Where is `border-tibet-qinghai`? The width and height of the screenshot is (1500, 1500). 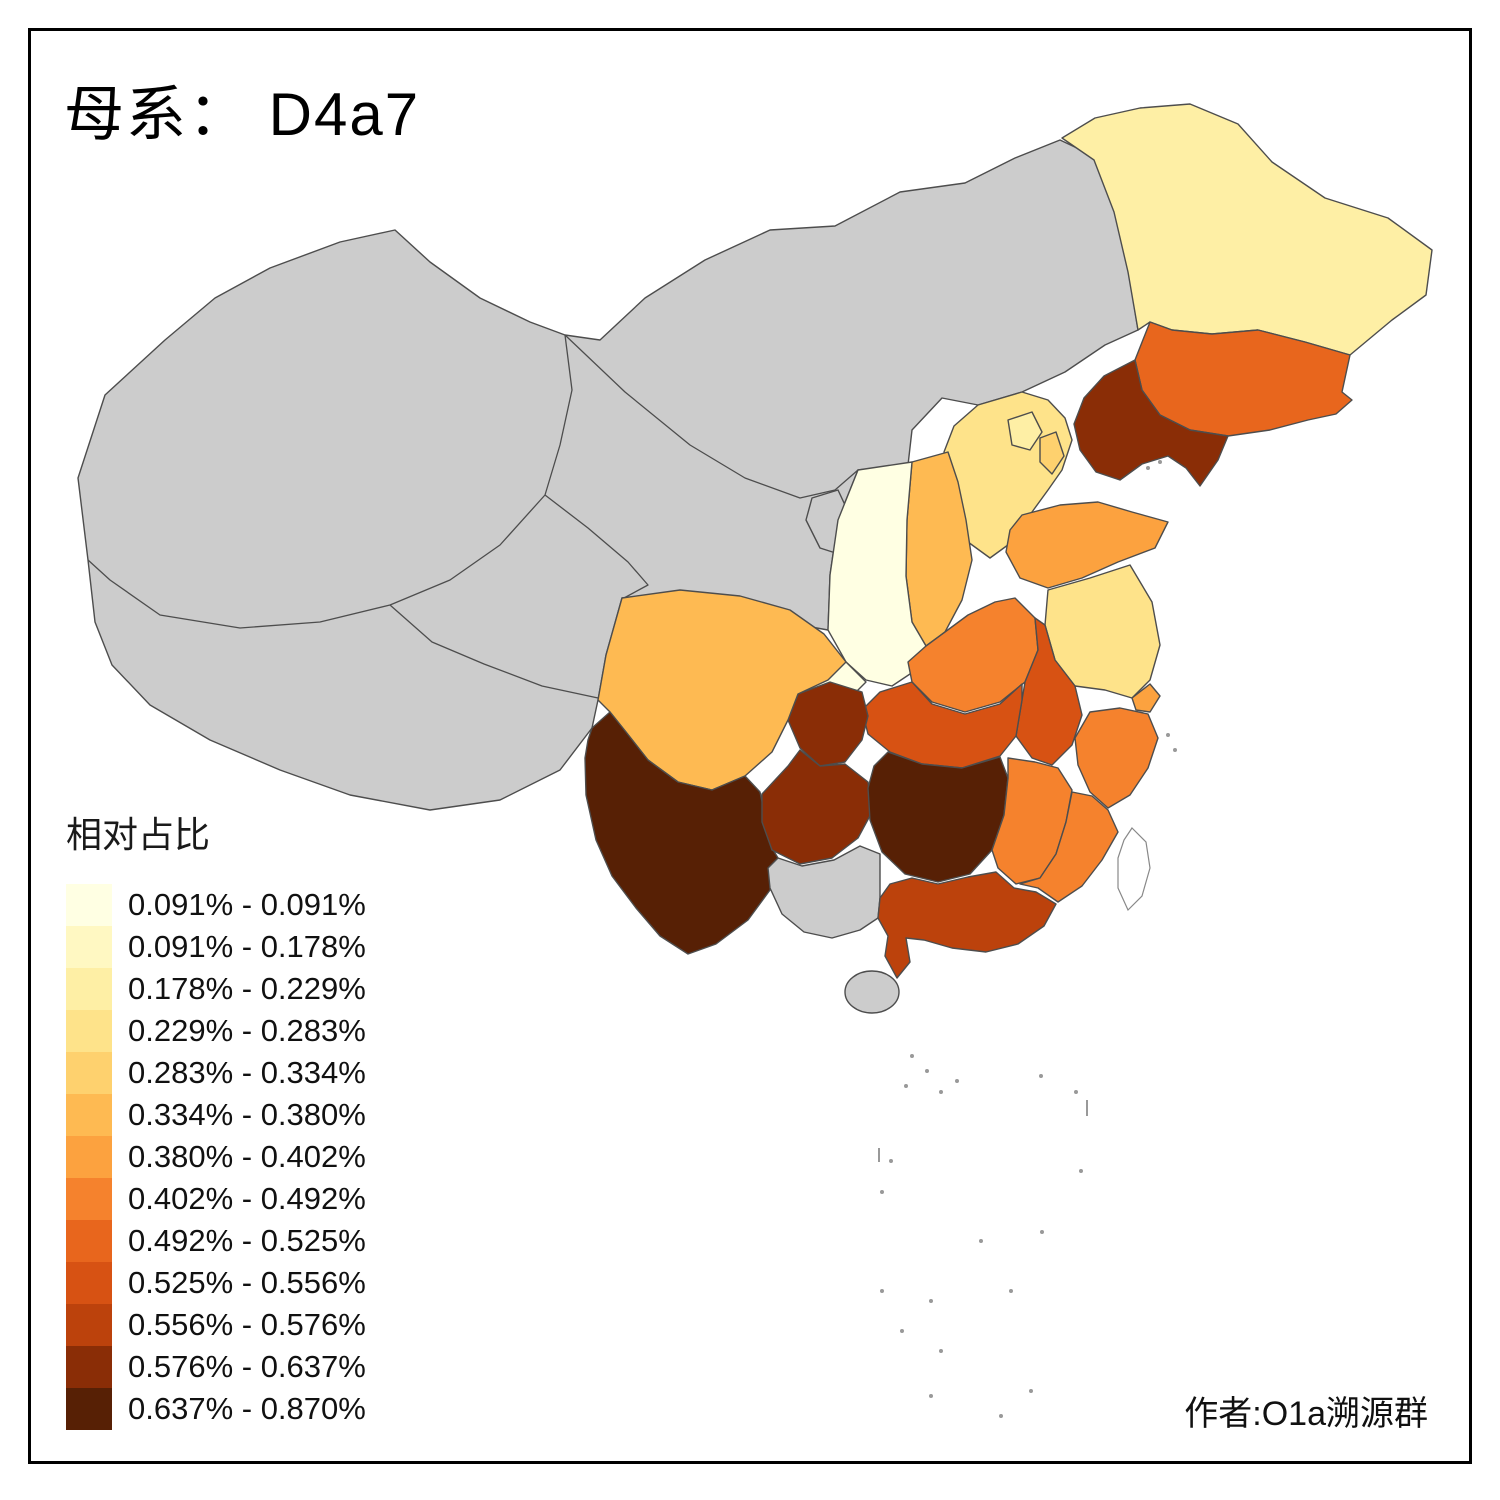 border-tibet-qinghai is located at coordinates (494, 651).